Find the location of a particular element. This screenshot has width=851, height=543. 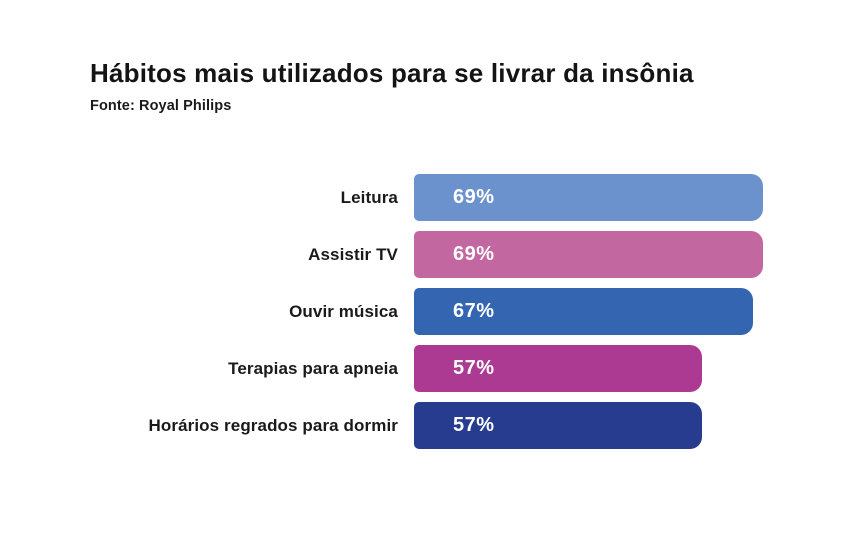

bar-row-assistir-tv: Assistir TV 69% is located at coordinates (425, 255).